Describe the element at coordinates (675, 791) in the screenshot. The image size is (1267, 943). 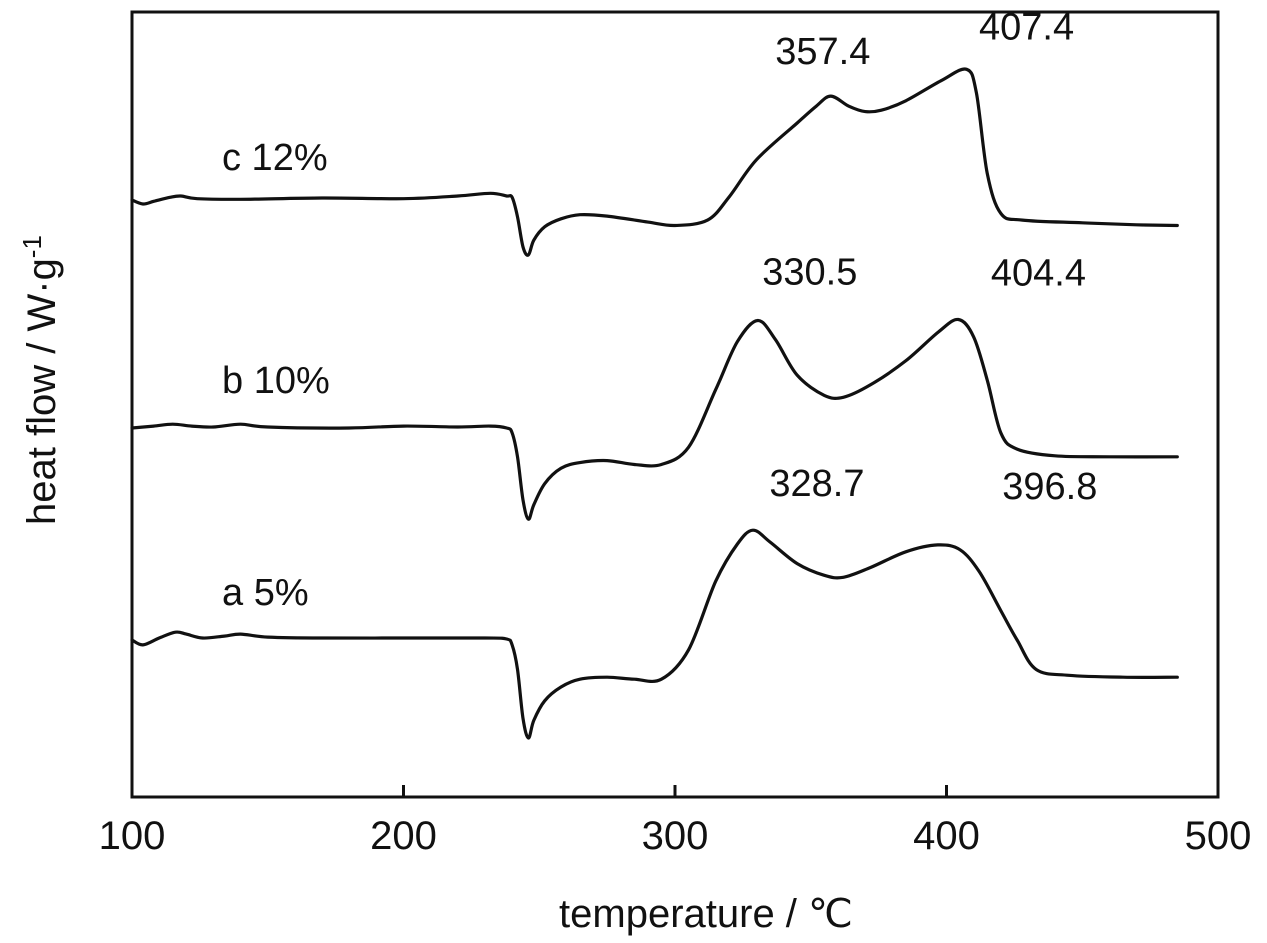
I see `x-axis-ticks` at that location.